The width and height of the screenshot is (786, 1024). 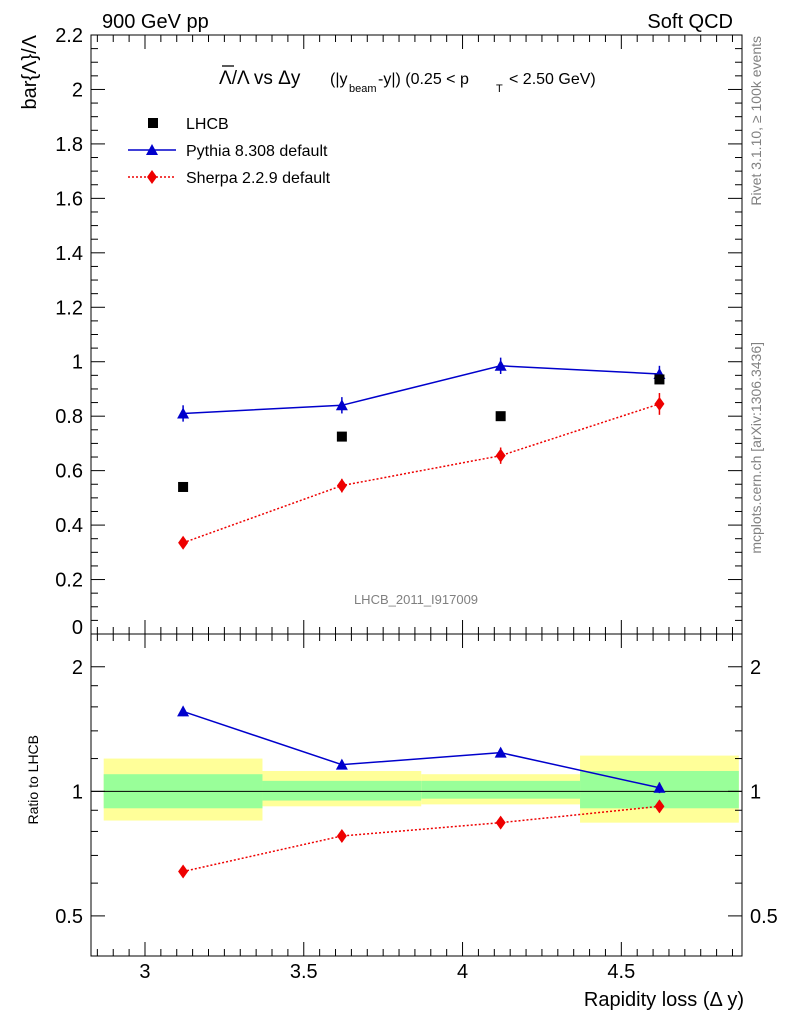 I want to click on title-range-close: < 2.50 GeV), so click(x=552, y=79).